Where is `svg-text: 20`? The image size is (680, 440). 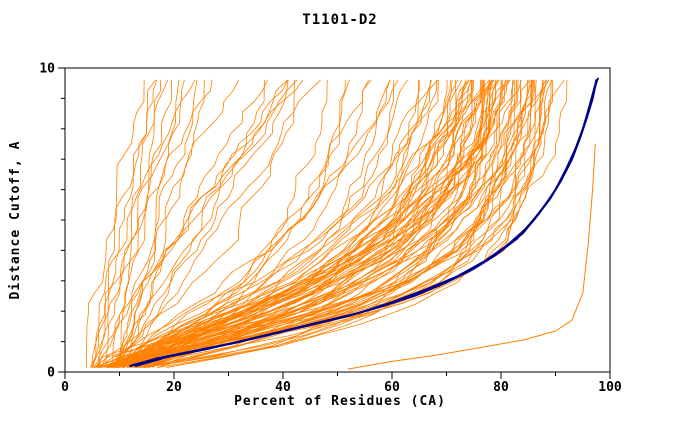
svg-text: 20 is located at coordinates (174, 387).